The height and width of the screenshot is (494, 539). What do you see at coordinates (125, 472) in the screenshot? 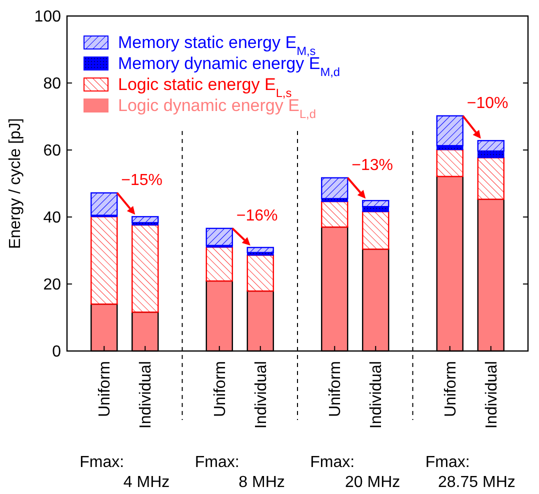
I see `text: Fmax: 4 MHz` at bounding box center [125, 472].